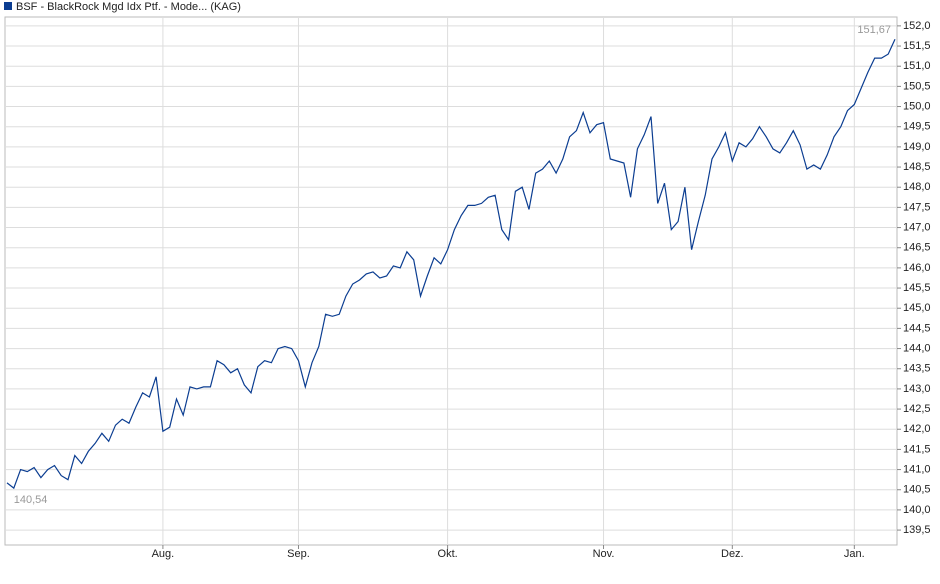 This screenshot has width=940, height=584. What do you see at coordinates (732, 554) in the screenshot?
I see `x-tick-label: Dez.` at bounding box center [732, 554].